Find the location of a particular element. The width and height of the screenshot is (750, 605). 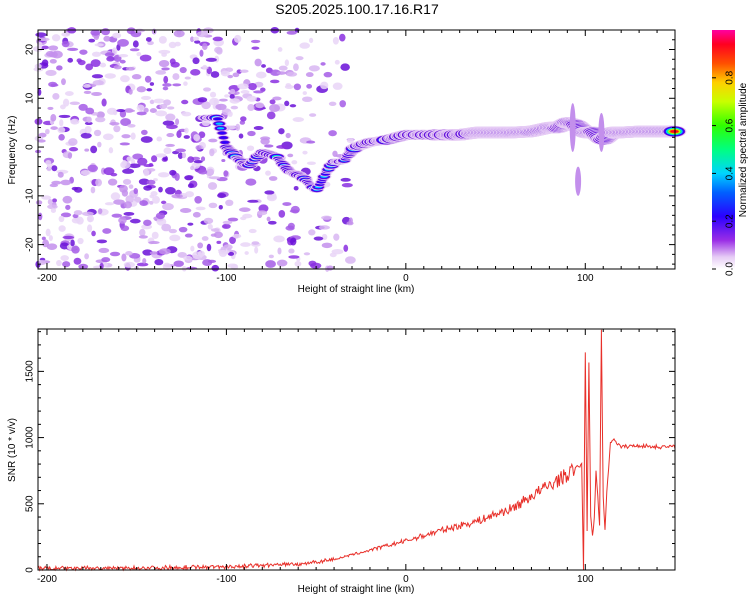

x-tick-label: -200 is located at coordinates (47, 579).